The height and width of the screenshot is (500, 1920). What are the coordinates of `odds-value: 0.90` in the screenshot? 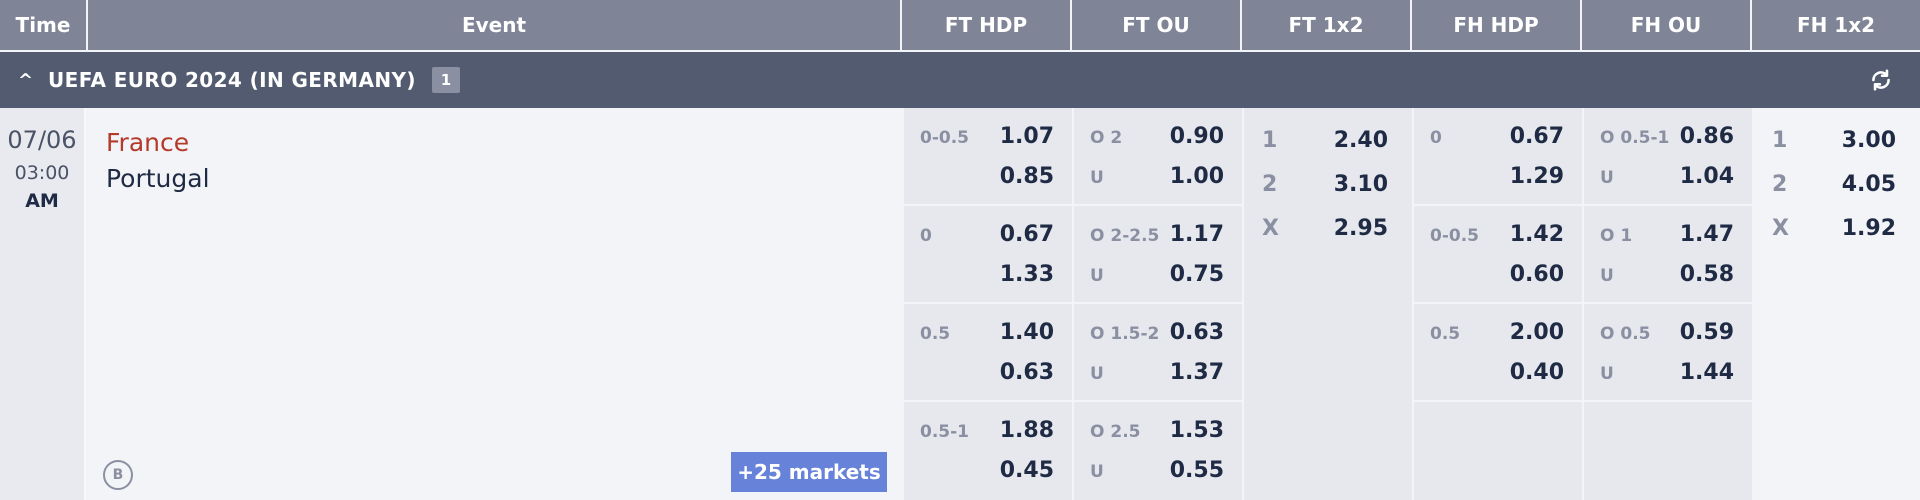 It's located at (1196, 136).